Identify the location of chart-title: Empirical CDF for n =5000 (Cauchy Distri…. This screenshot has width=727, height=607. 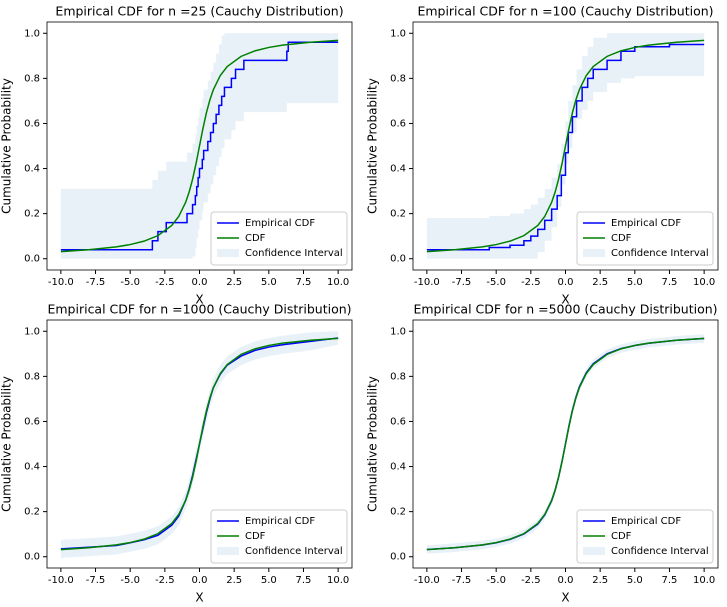
(565, 309).